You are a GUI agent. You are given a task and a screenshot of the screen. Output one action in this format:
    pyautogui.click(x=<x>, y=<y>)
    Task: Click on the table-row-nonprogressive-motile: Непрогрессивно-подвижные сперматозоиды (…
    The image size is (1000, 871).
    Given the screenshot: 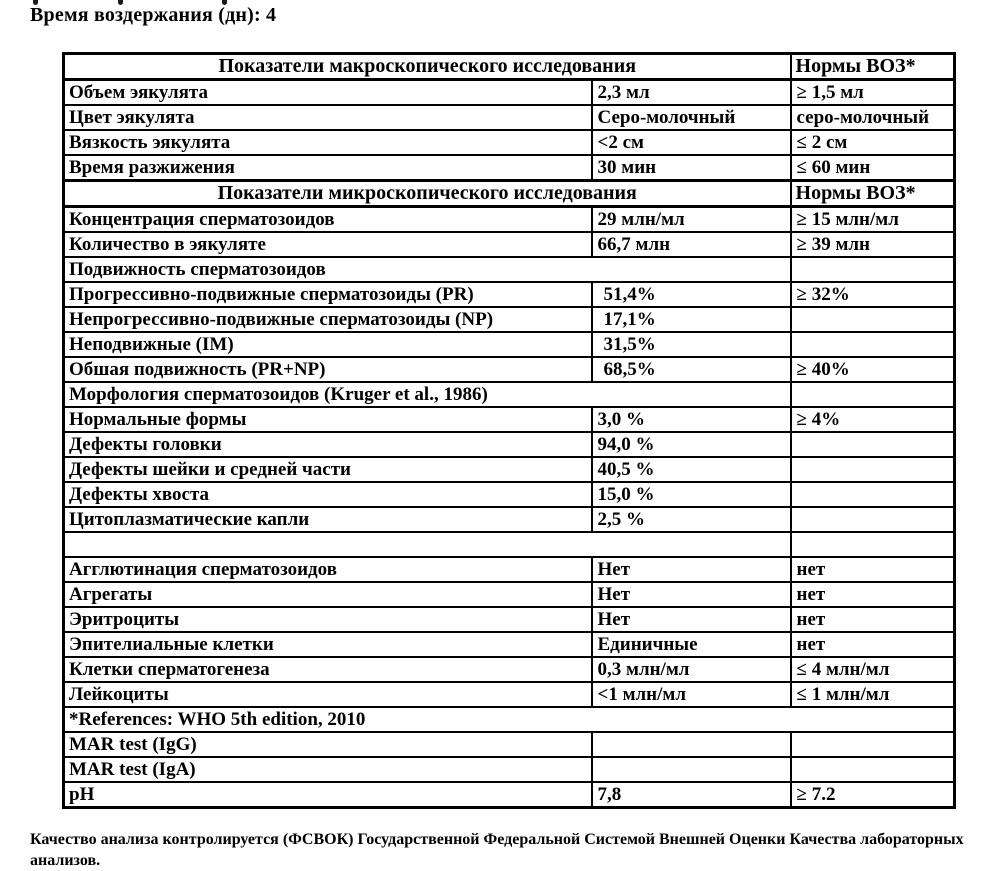 What is the action you would take?
    pyautogui.click(x=509, y=319)
    